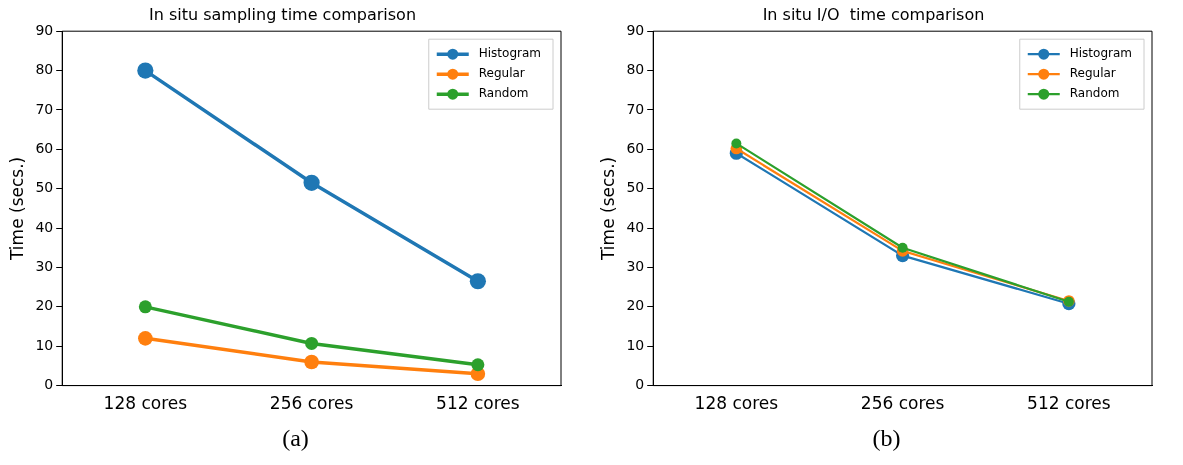 The width and height of the screenshot is (1183, 465). I want to click on chart-title: In situ I/O time comparison, so click(873, 14).